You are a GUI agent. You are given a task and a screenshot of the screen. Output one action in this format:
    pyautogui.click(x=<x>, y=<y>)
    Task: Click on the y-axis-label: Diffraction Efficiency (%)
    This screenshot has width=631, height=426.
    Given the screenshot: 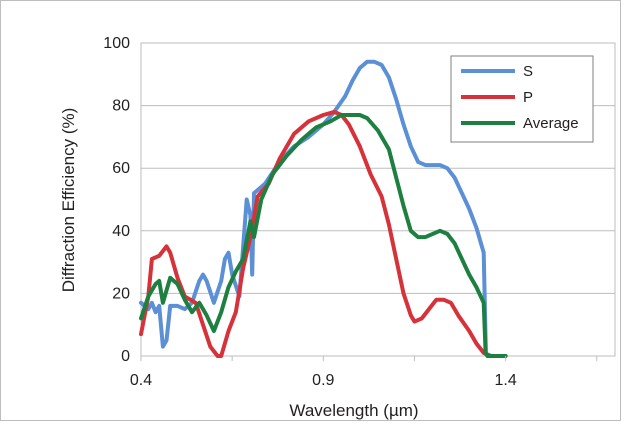 What is the action you would take?
    pyautogui.click(x=68, y=200)
    